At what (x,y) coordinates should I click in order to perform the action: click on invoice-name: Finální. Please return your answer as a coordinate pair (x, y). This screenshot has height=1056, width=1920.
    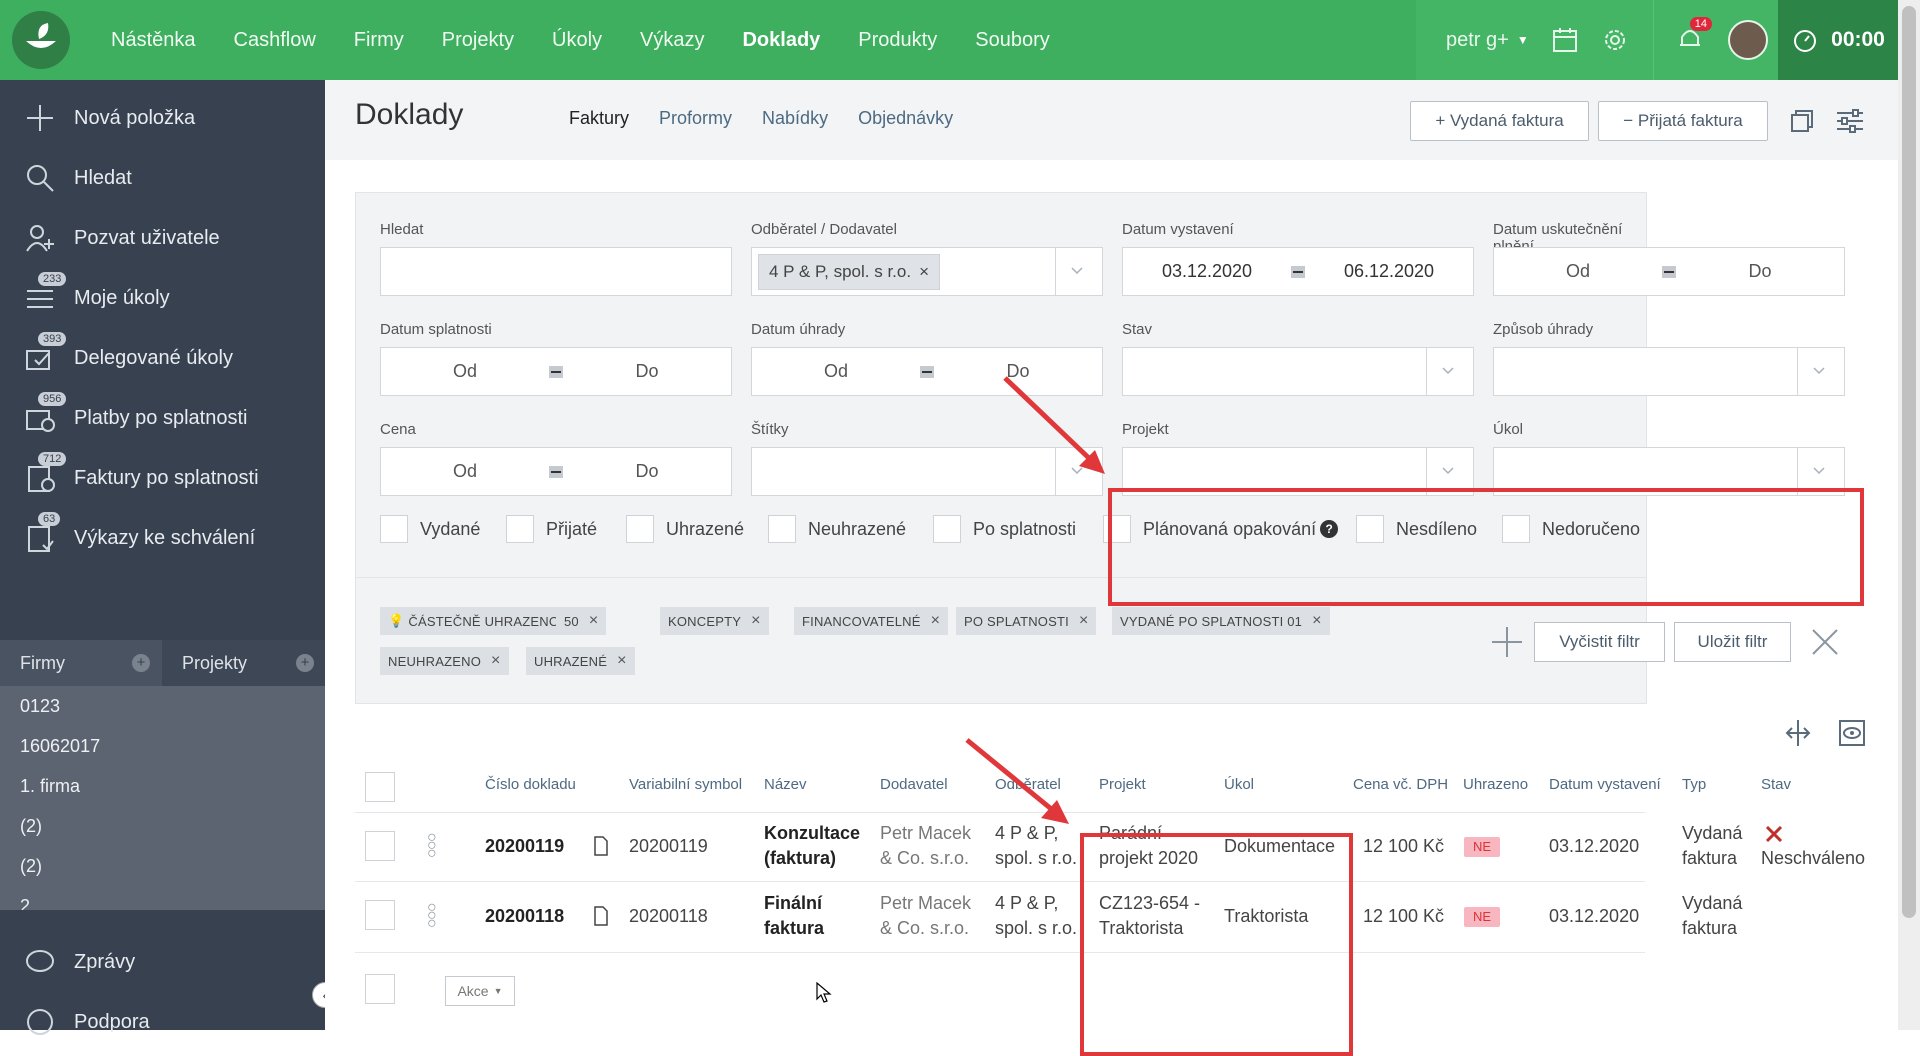
    Looking at the image, I should click on (793, 903).